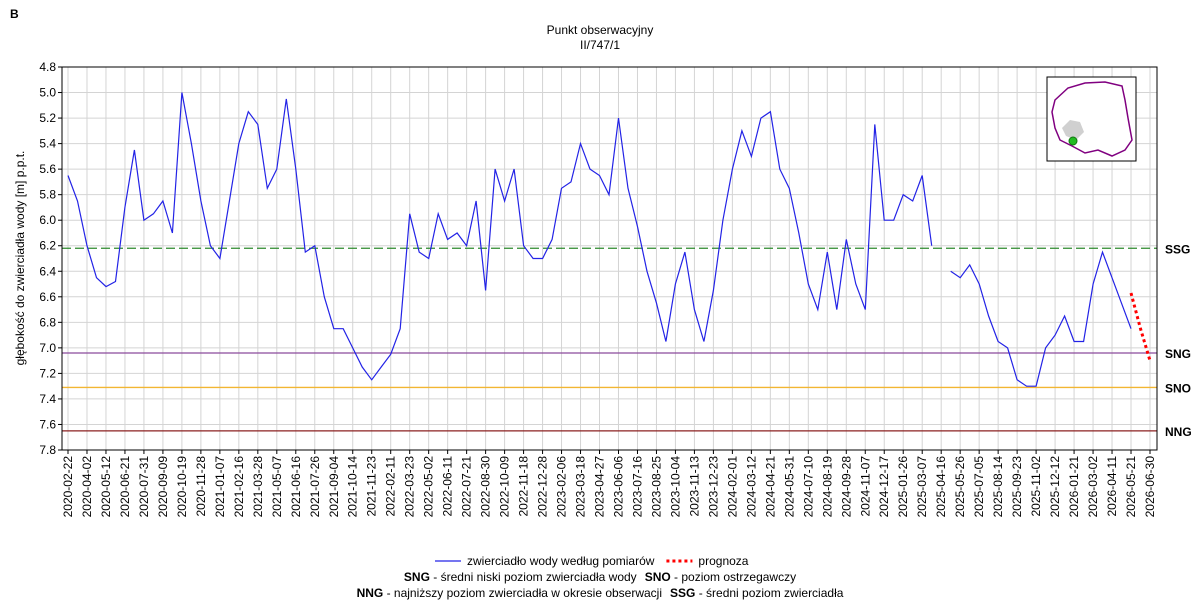 The height and width of the screenshot is (606, 1201). What do you see at coordinates (733, 577) in the screenshot?
I see `note-text: - poziom ostrzegawczy` at bounding box center [733, 577].